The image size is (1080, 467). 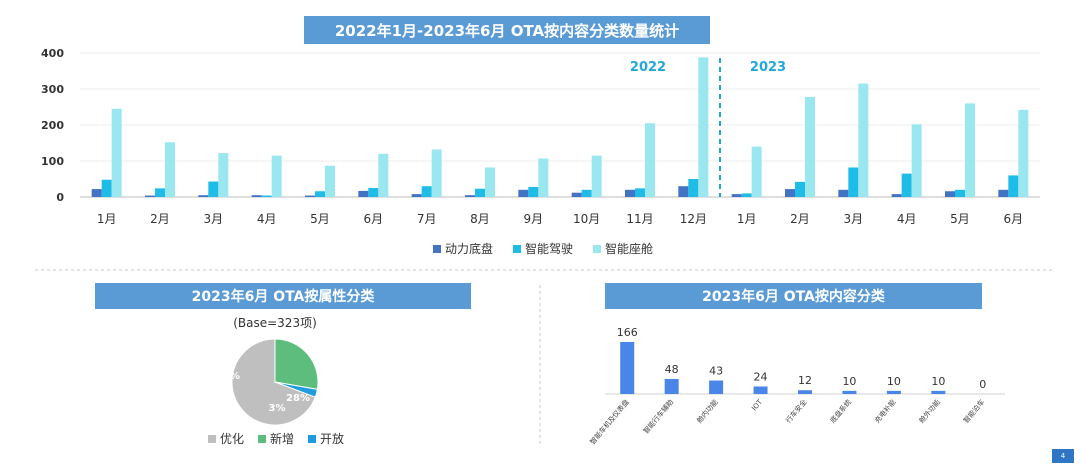 What do you see at coordinates (609, 422) in the screenshot?
I see `x-tick-label: 智能车机及仪表盘` at bounding box center [609, 422].